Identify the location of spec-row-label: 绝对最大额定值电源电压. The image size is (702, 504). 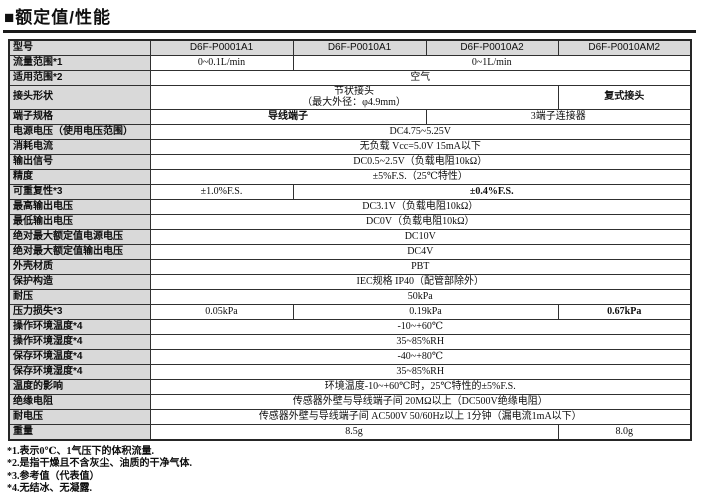
(79, 237).